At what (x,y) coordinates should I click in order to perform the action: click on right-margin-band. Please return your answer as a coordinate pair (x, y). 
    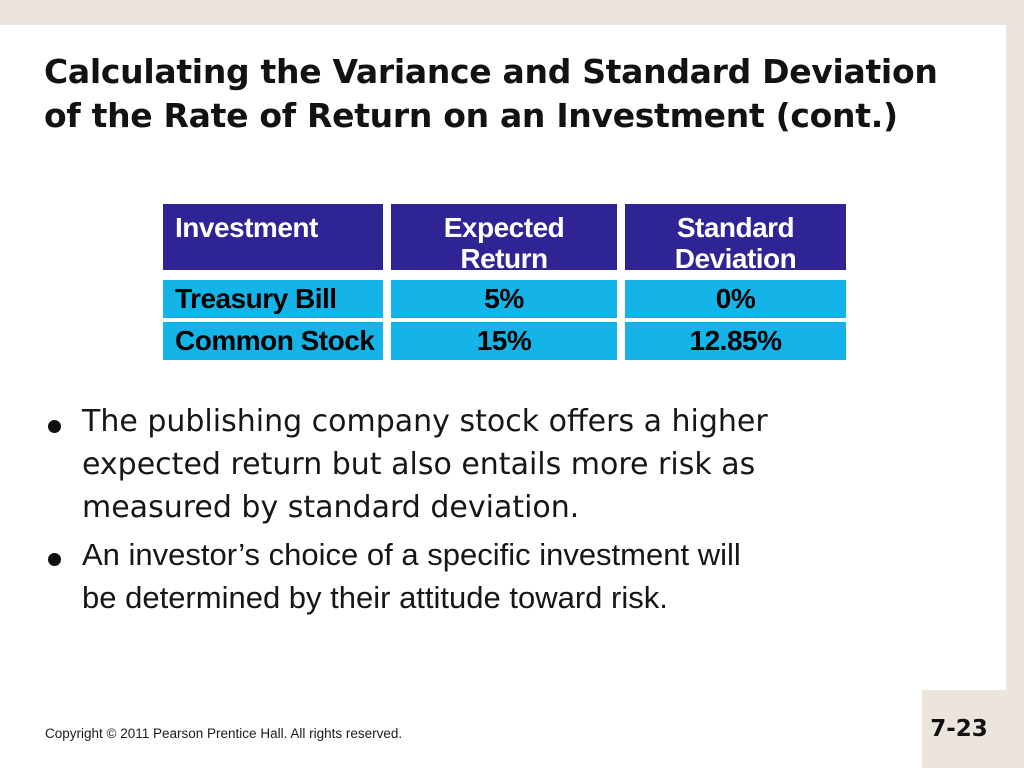
    Looking at the image, I should click on (1015, 384).